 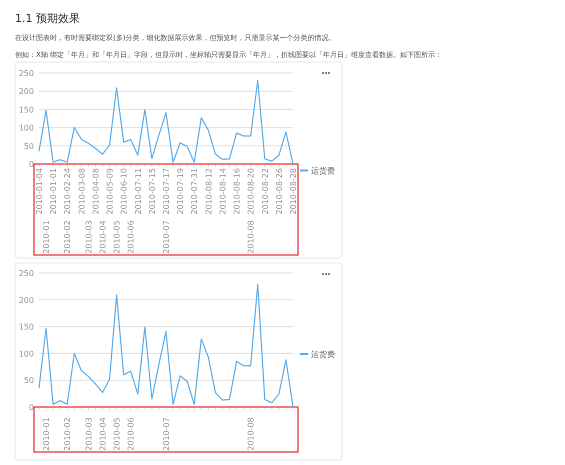 What do you see at coordinates (131, 434) in the screenshot?
I see `x-tick-label: 2010-06` at bounding box center [131, 434].